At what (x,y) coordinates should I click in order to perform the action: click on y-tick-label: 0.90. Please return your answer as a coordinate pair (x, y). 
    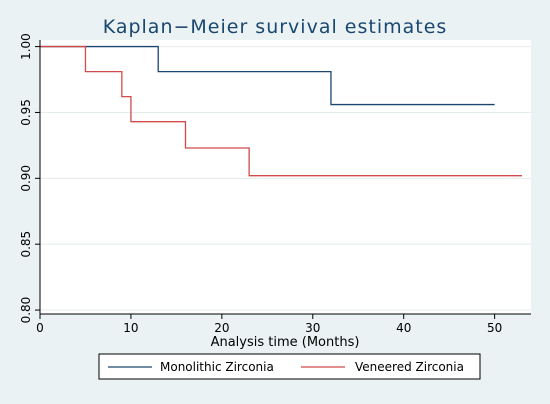
    Looking at the image, I should click on (26, 178).